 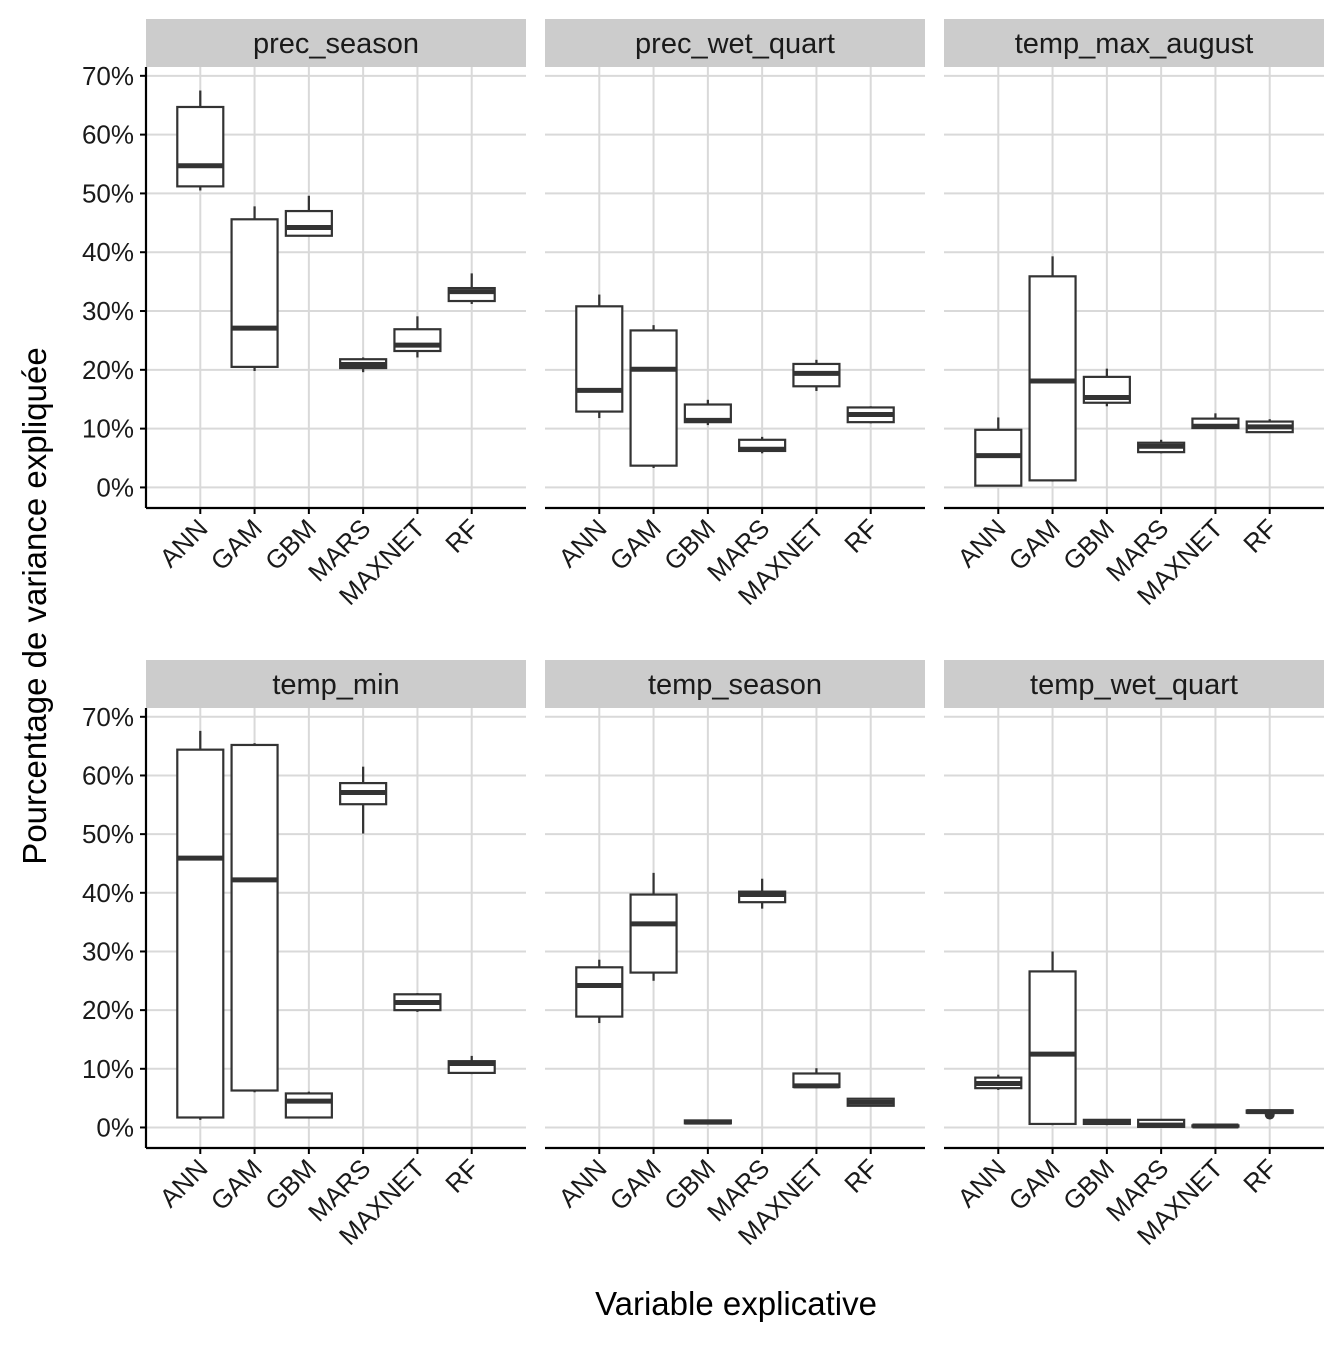 What do you see at coordinates (34, 605) in the screenshot?
I see `y-axis-title: Pourcentage de variance expliquée` at bounding box center [34, 605].